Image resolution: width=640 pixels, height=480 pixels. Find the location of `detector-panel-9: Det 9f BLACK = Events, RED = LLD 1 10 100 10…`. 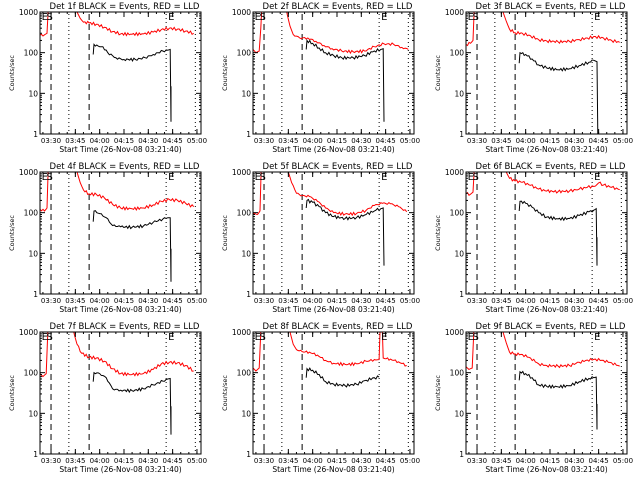

detector-panel-9: Det 9f BLACK = Events, RED = LLD 1 10 100 10… is located at coordinates (532, 400).